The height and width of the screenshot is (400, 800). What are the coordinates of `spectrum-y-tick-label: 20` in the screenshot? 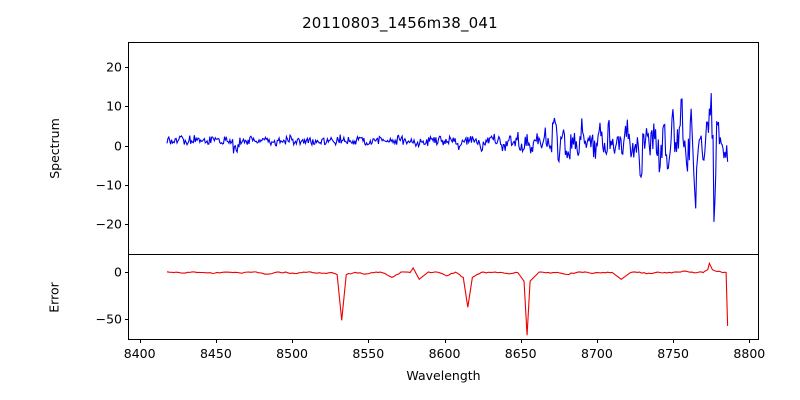 It's located at (114, 67).